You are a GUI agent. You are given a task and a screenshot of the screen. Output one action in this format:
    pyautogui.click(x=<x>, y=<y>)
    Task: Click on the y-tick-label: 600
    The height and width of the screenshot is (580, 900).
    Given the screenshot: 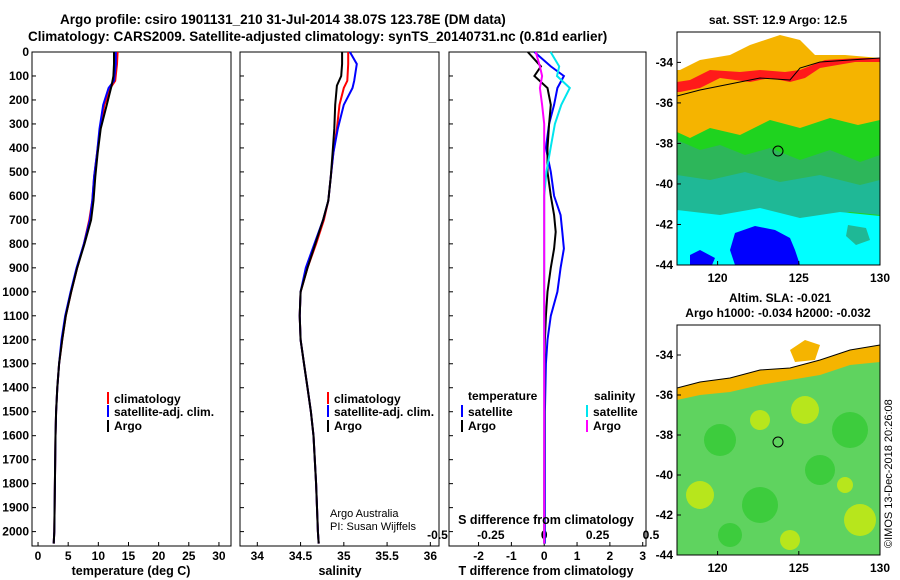 What is the action you would take?
    pyautogui.click(x=19, y=196)
    